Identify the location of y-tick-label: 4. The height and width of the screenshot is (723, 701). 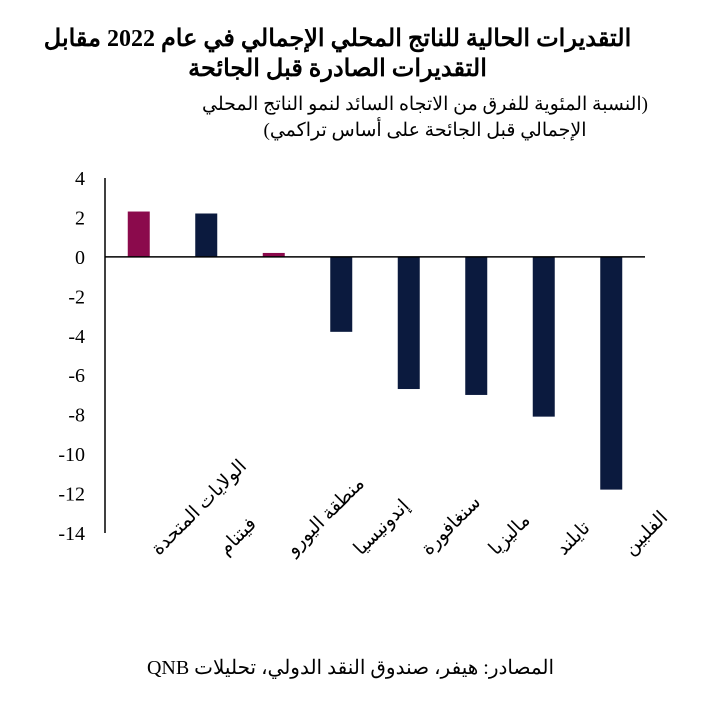
(80, 179).